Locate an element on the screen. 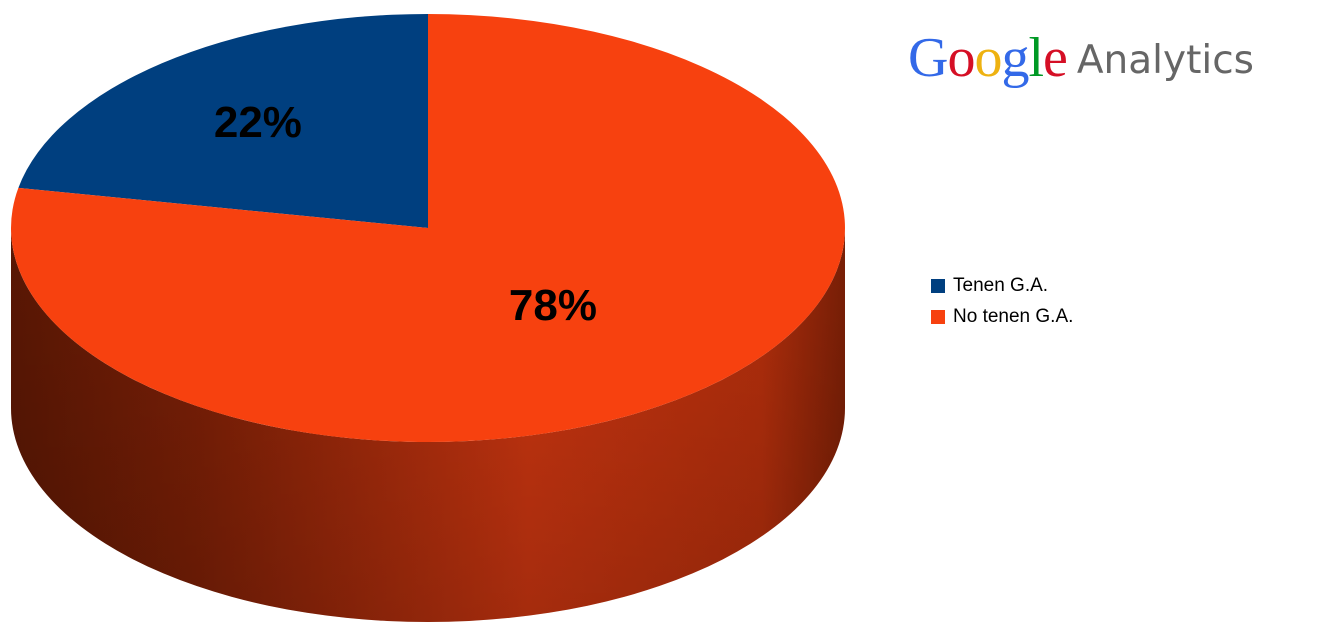  pie-data-labels: 22% 78% is located at coordinates (405, 214).